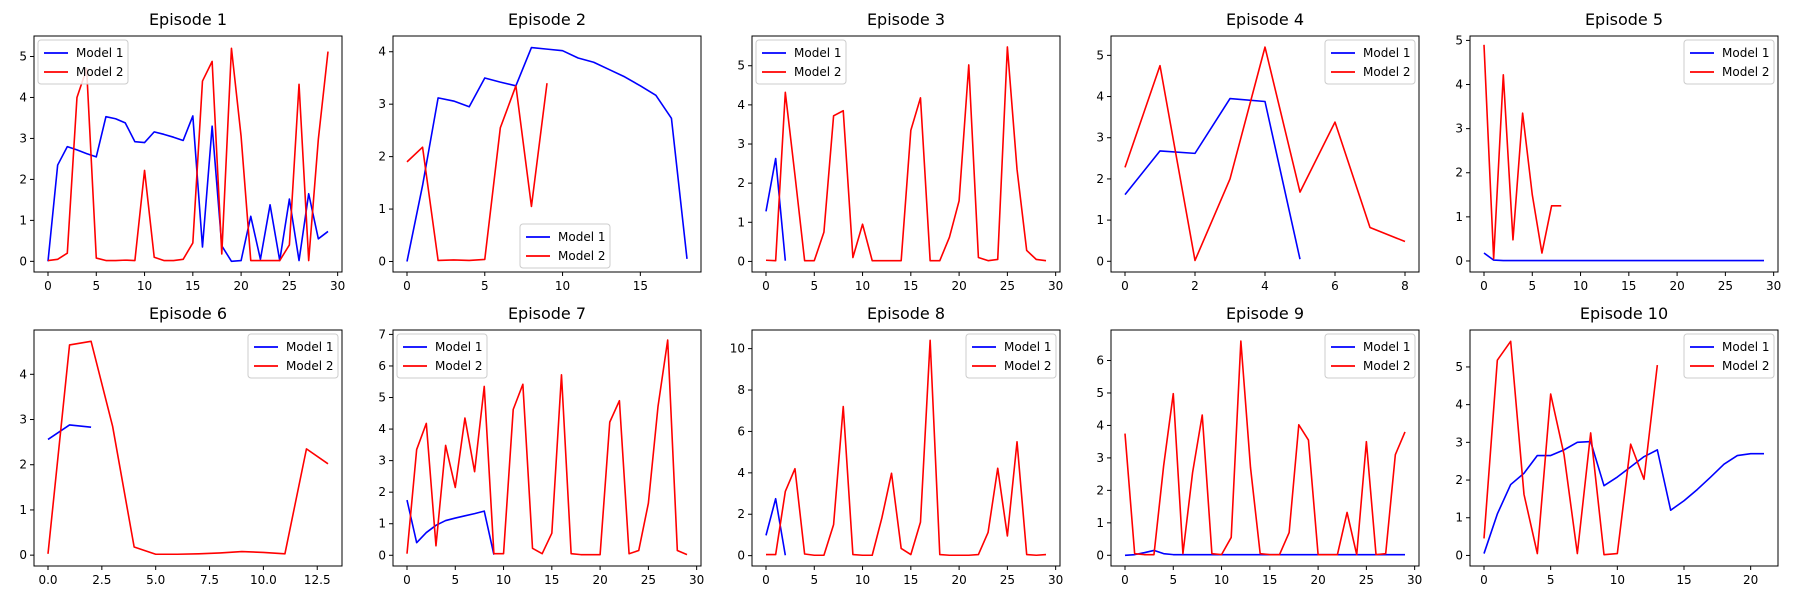 Image resolution: width=1800 pixels, height=600 pixels. I want to click on chart-svg: 0.0 2.5 5.0 7.5 10.0 12.5 0 1 2 3 4 Model 1 Model 2, so click(181, 458).